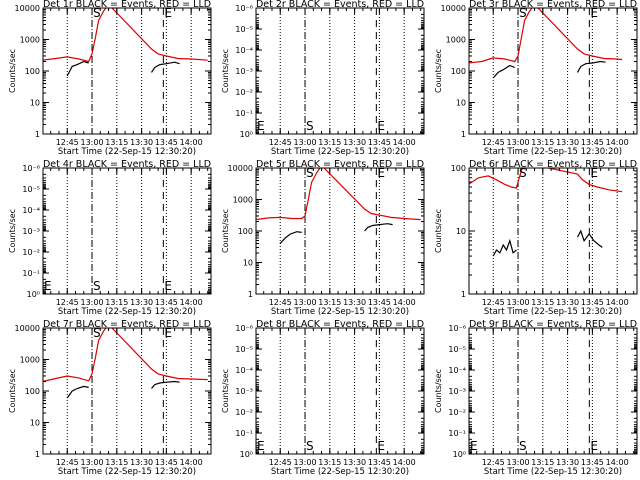 This screenshot has width=640, height=480. What do you see at coordinates (549, 69) in the screenshot?
I see `events-series-line` at bounding box center [549, 69].